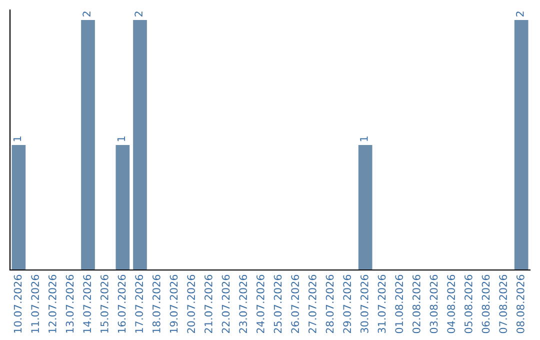 This screenshot has height=340, width=540. What do you see at coordinates (226, 304) in the screenshot?
I see `x-tick-label: 22.07.2026` at bounding box center [226, 304].